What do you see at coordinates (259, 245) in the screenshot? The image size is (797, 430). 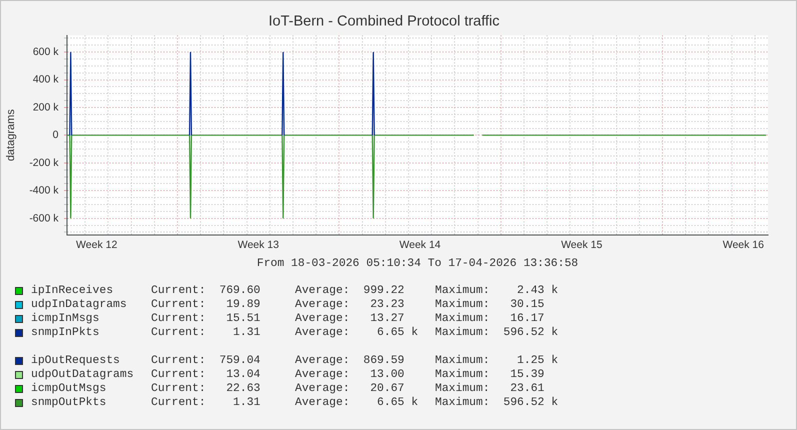 I see `x-tick-label: Week 13` at bounding box center [259, 245].